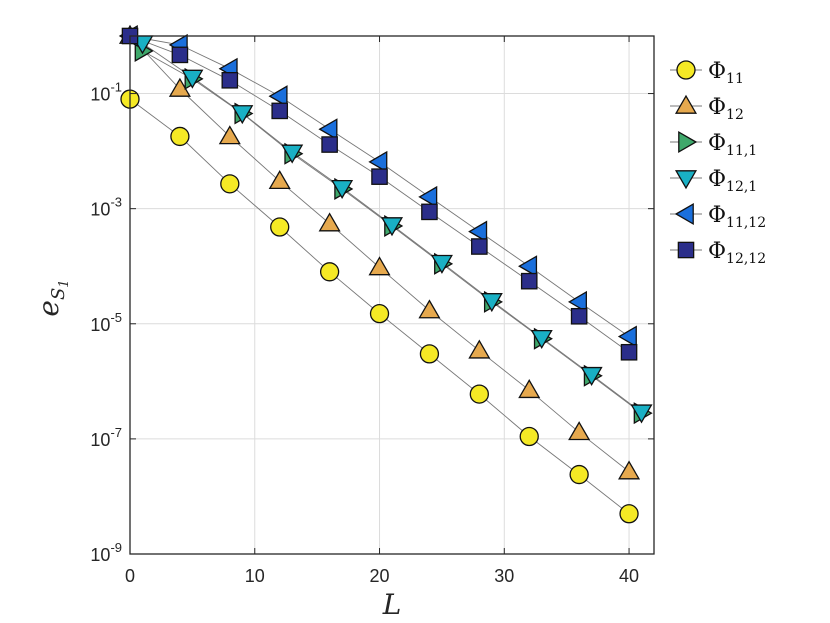  Describe the element at coordinates (106, 552) in the screenshot. I see `y-tick-label: 10⁻⁹` at that location.